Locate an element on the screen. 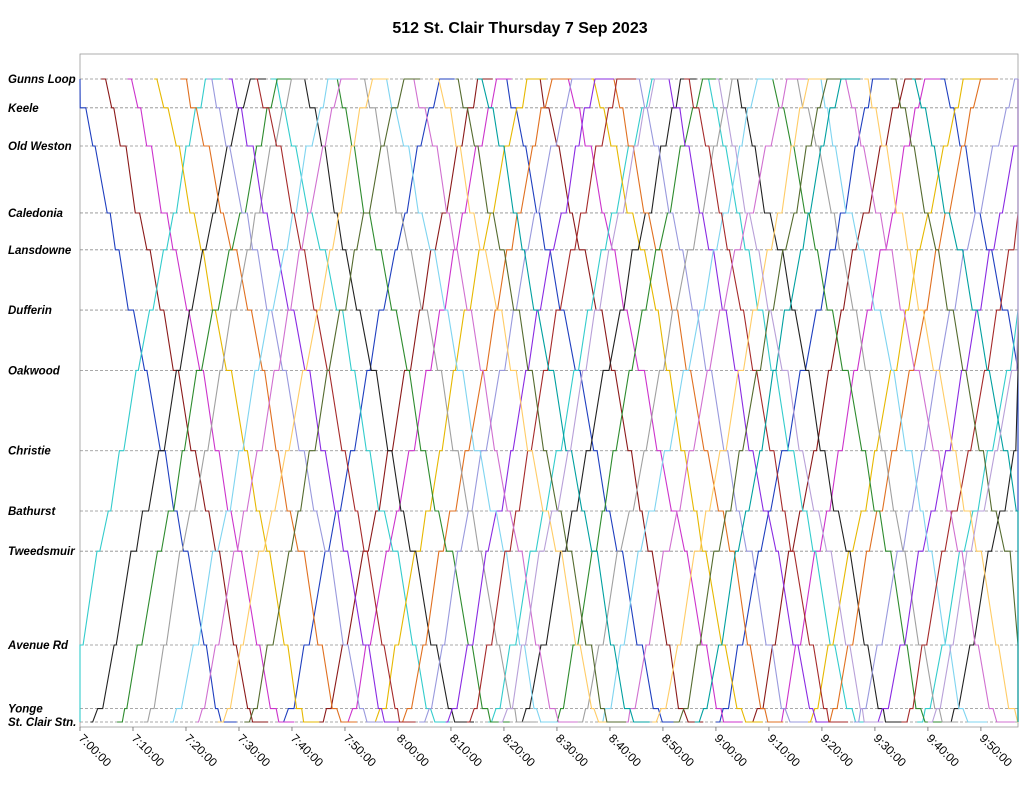 Image resolution: width=1024 pixels, height=794 pixels. stop-label: Avenue Rd is located at coordinates (38, 646).